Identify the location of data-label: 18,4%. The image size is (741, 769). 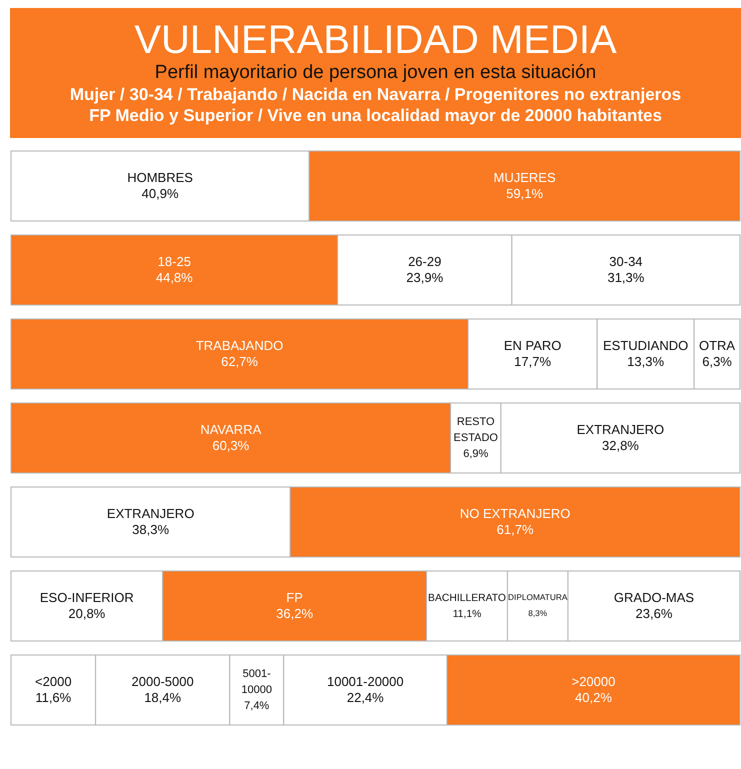
(163, 697).